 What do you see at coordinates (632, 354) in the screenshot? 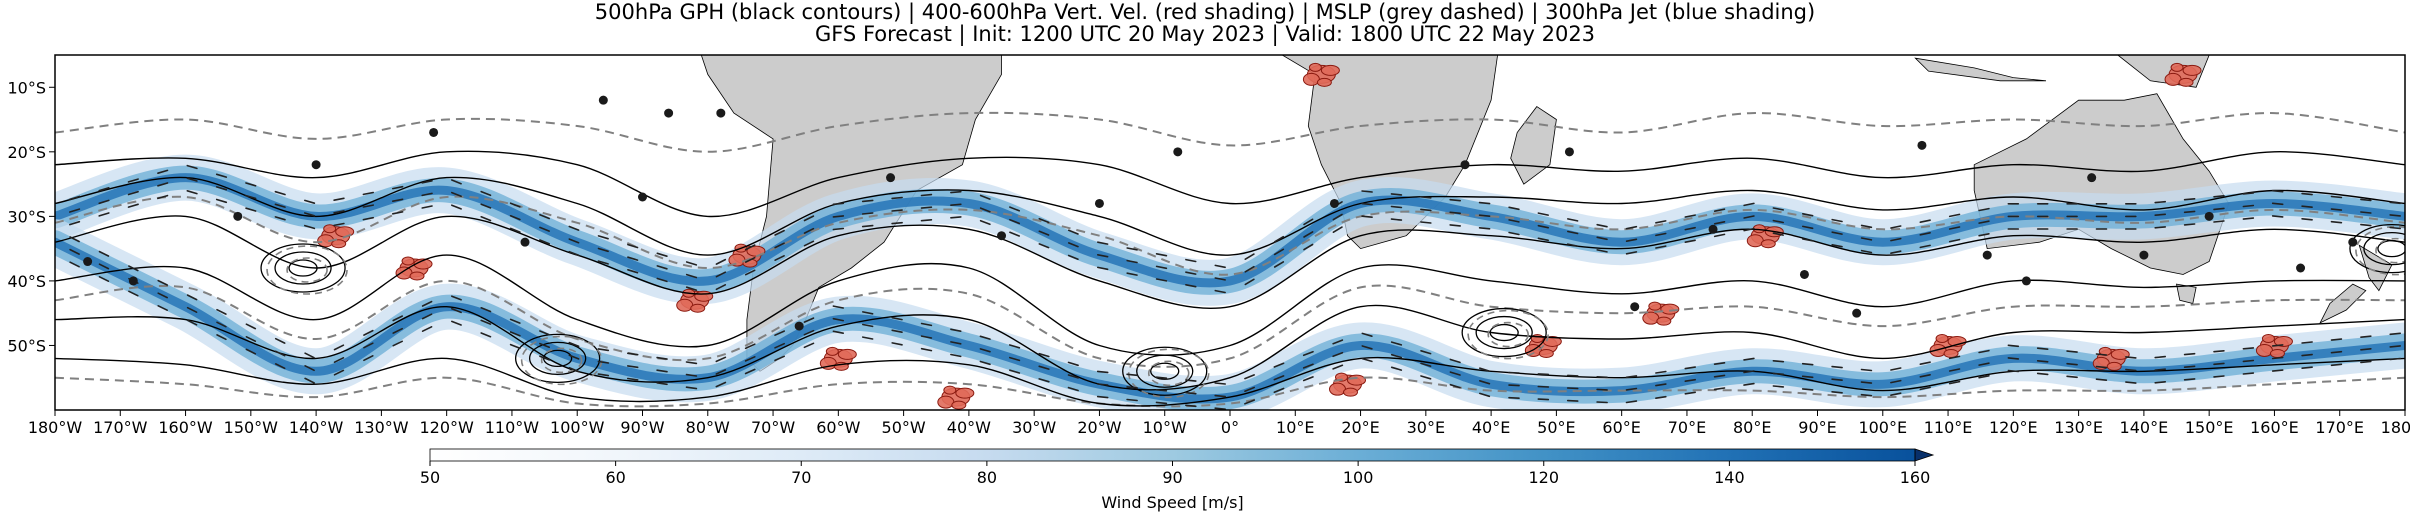
I see `wind-arrow-1--91-0` at bounding box center [632, 354].